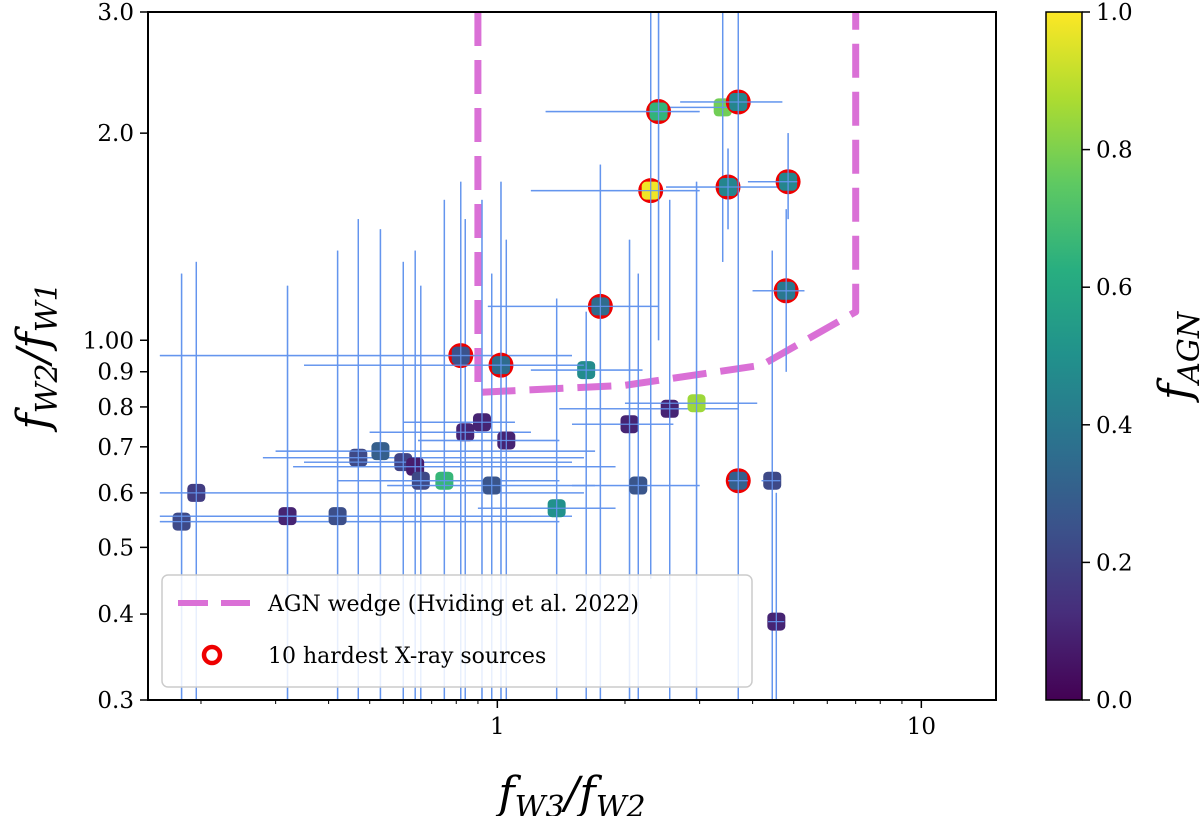 This screenshot has height=816, width=1200. Describe the element at coordinates (1064, 356) in the screenshot. I see `colorbar` at that location.